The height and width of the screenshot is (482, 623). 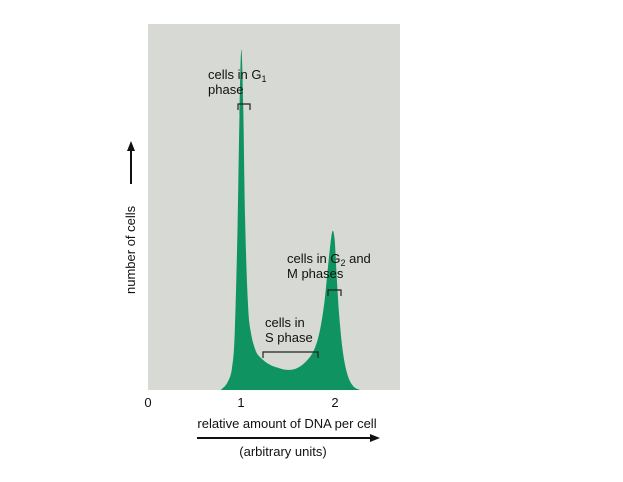 What do you see at coordinates (237, 75) in the screenshot?
I see `annotation-g1-line1: cells in G1` at bounding box center [237, 75].